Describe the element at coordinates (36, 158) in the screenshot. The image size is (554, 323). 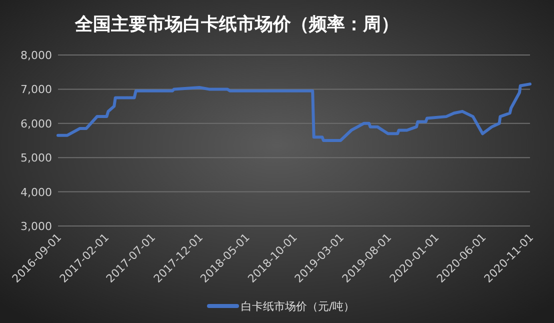
I see `y-tick-label: 5,000` at that location.